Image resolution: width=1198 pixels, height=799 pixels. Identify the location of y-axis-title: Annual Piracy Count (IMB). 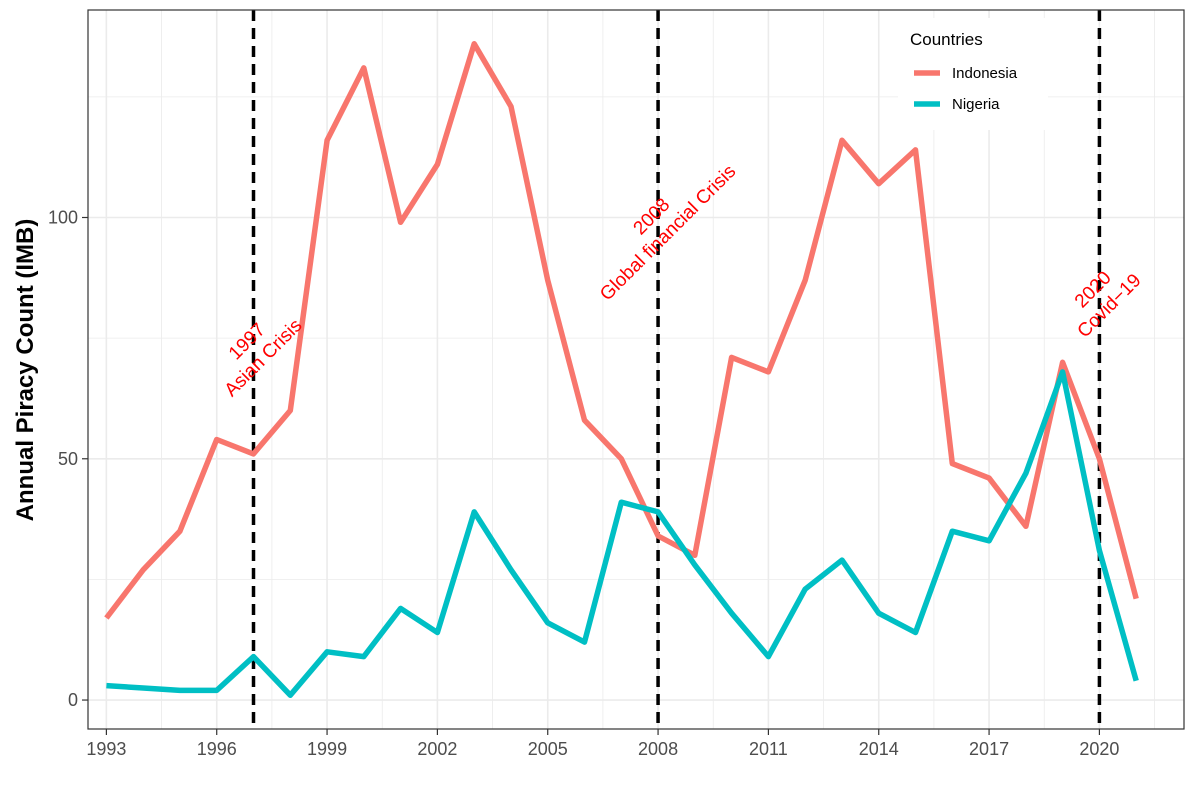
(25, 370).